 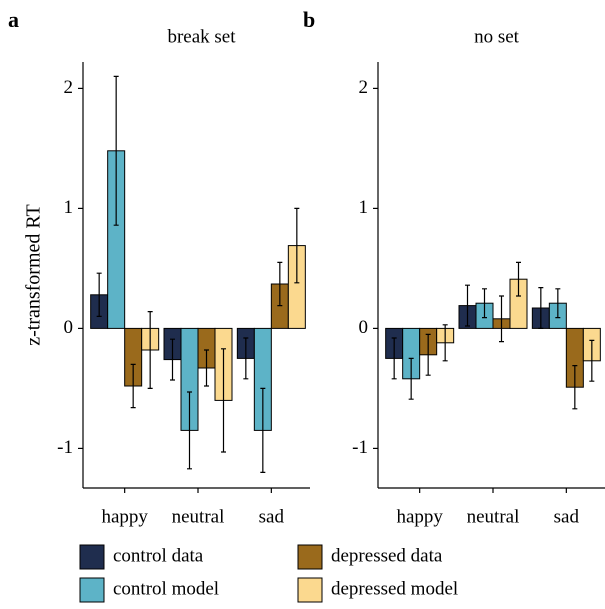 What do you see at coordinates (34, 275) in the screenshot?
I see `y-axis-label: z-transformed RT` at bounding box center [34, 275].